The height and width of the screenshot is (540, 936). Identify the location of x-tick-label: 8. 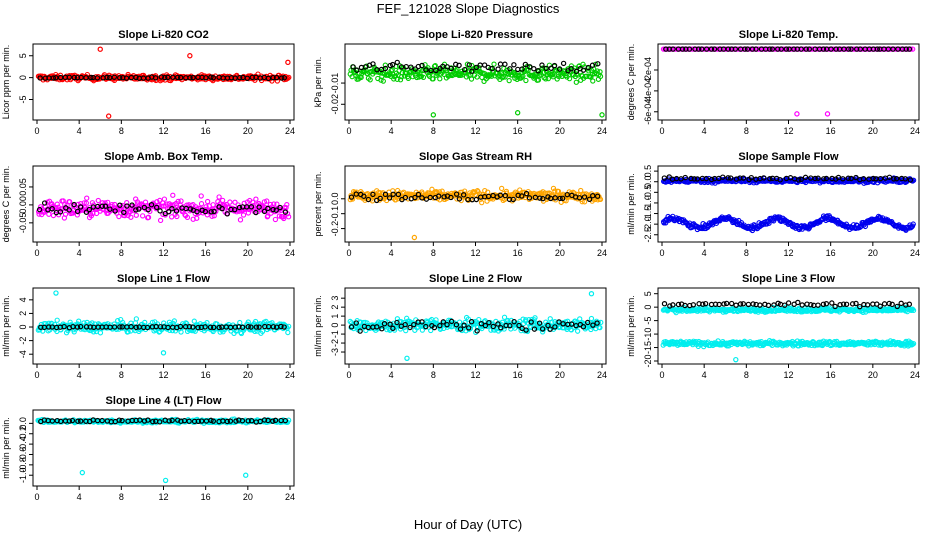
(746, 131).